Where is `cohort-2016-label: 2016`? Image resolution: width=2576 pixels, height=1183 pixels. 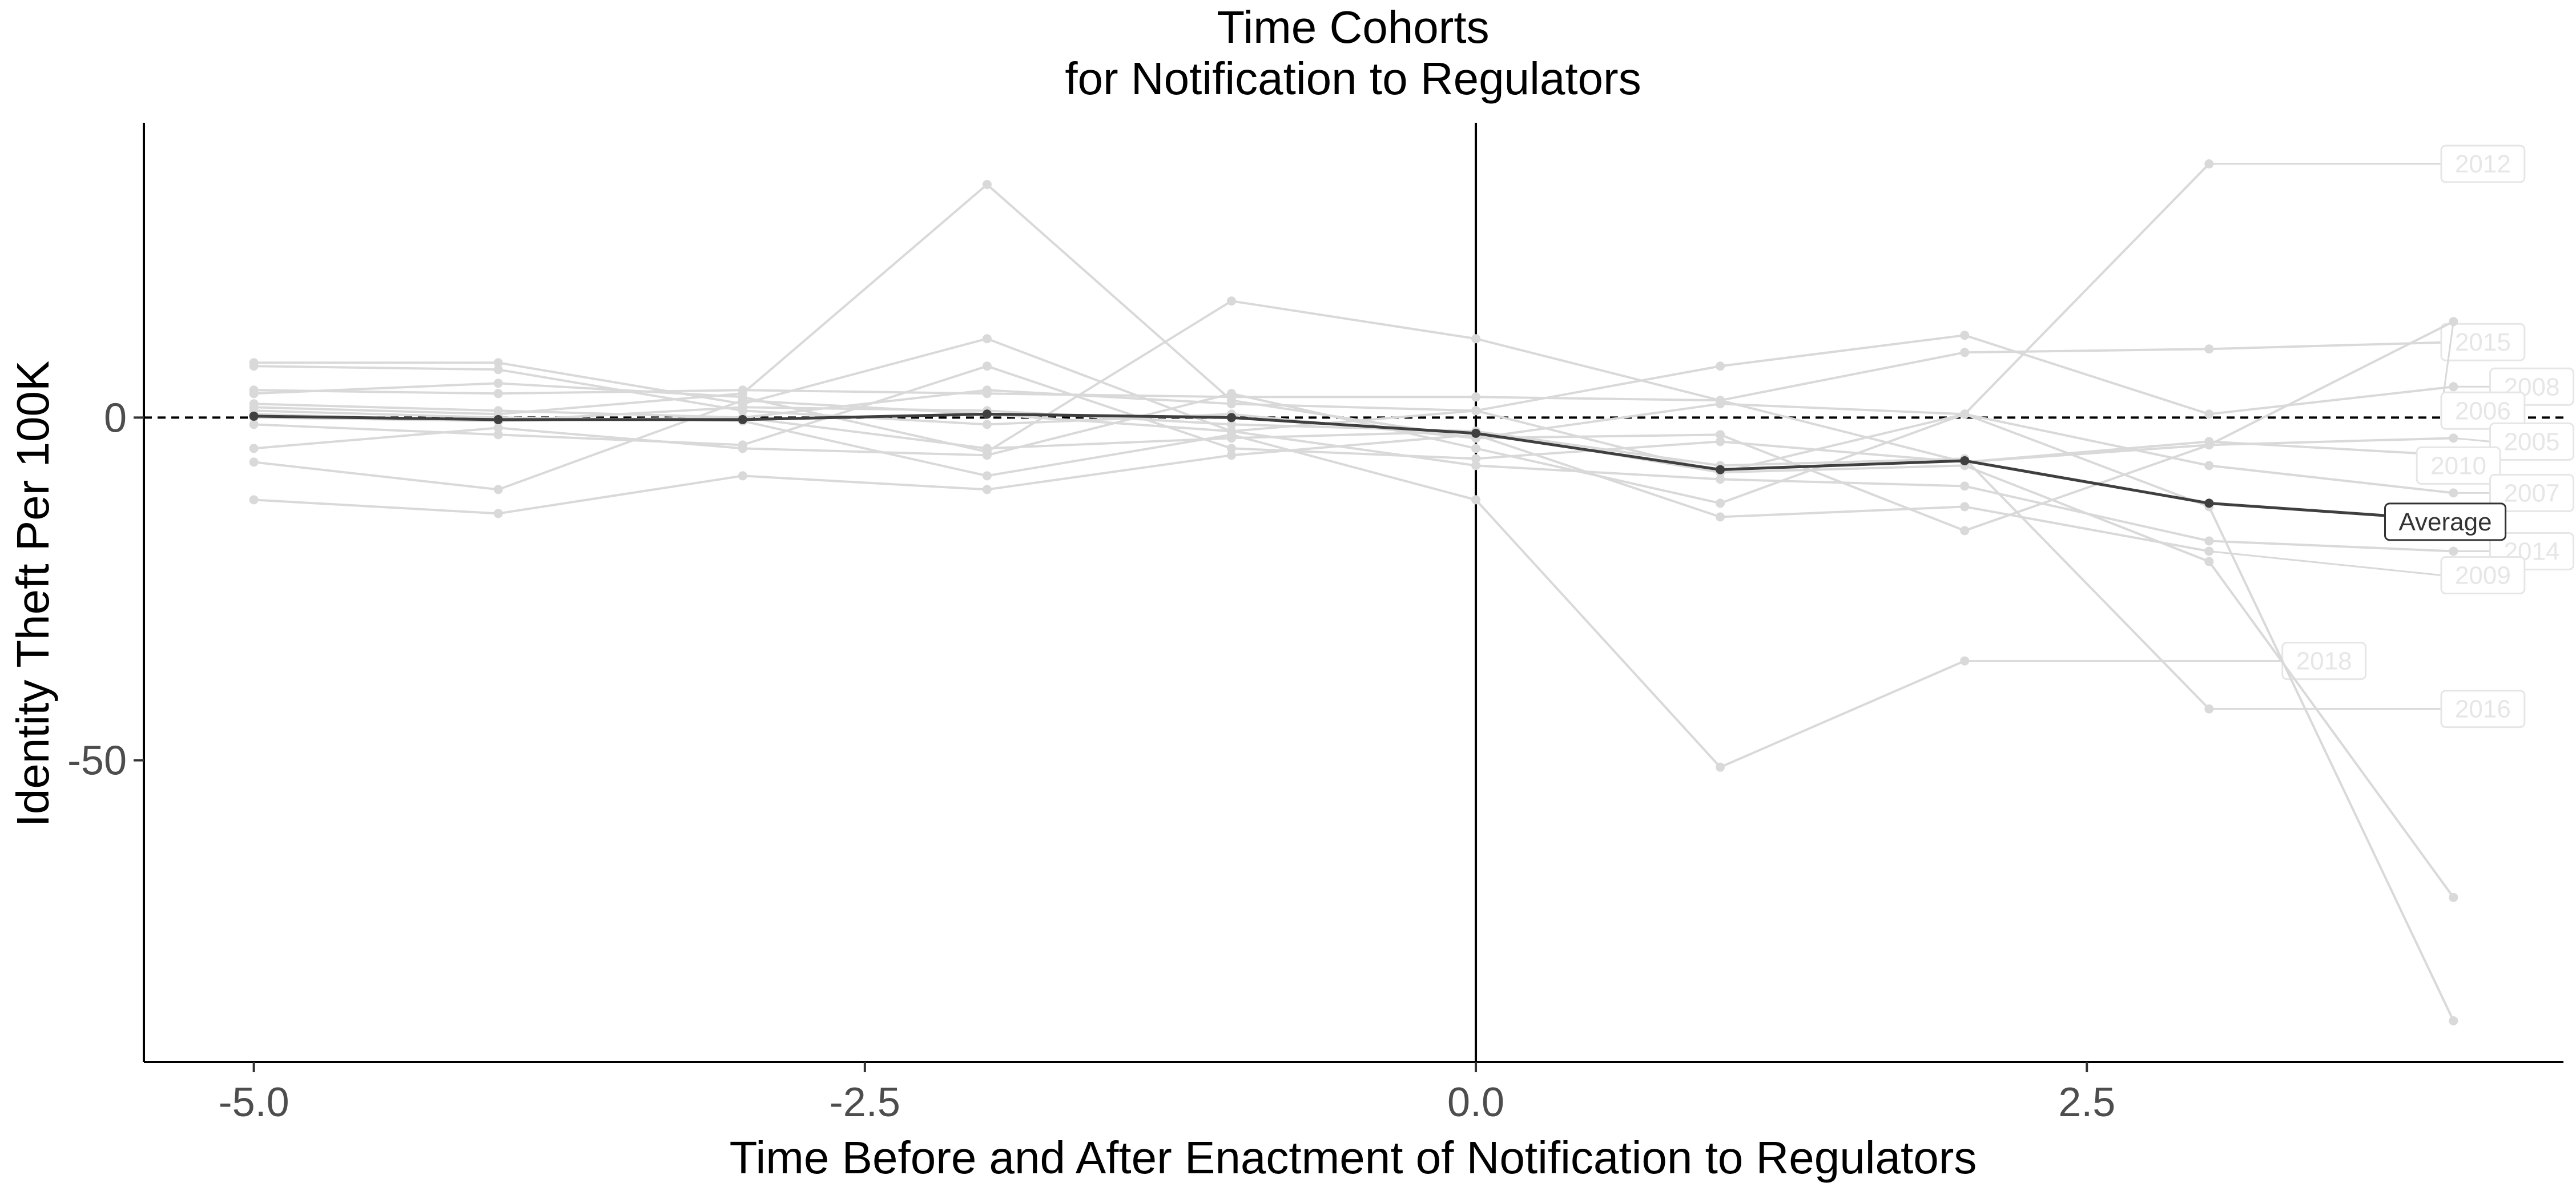 cohort-2016-label: 2016 is located at coordinates (2483, 709).